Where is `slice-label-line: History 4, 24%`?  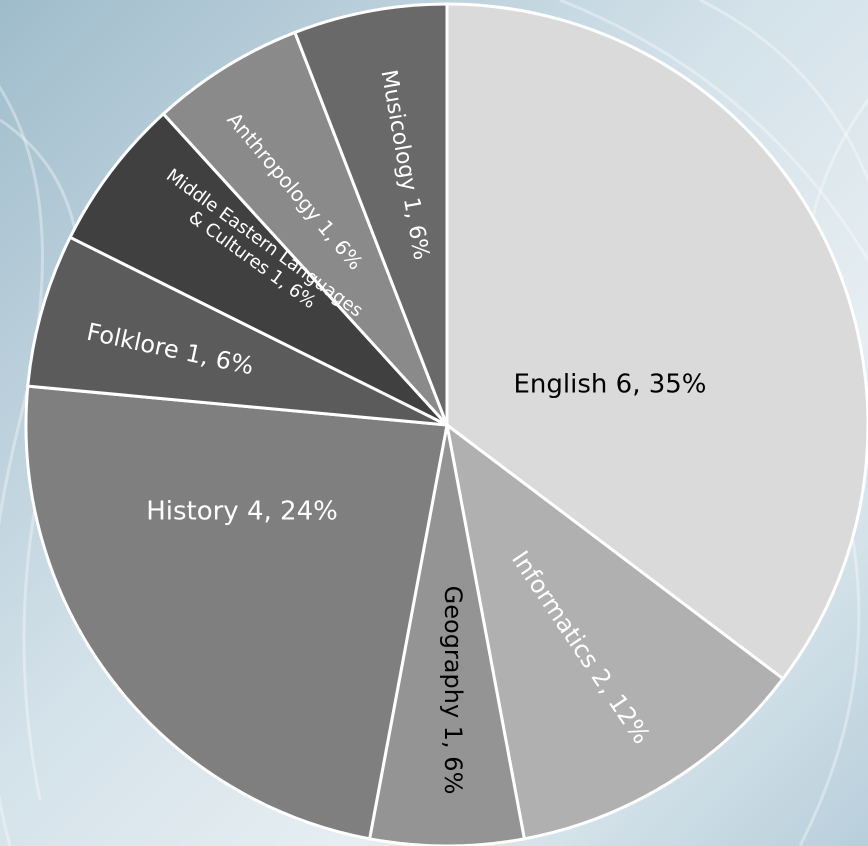 slice-label-line: History 4, 24% is located at coordinates (242, 512).